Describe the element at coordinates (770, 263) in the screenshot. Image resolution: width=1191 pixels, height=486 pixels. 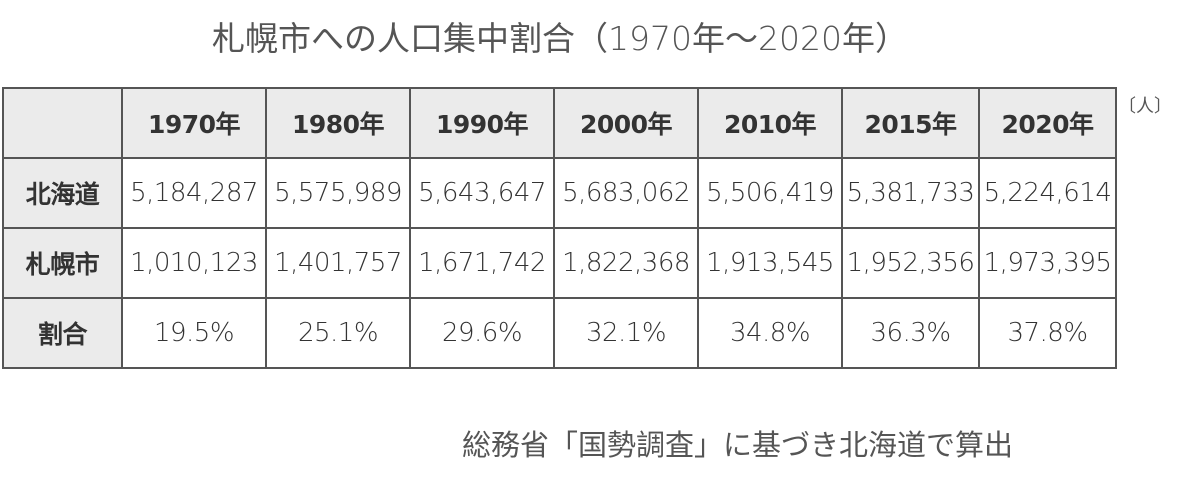
I see `data-cell: 1,913,545` at that location.